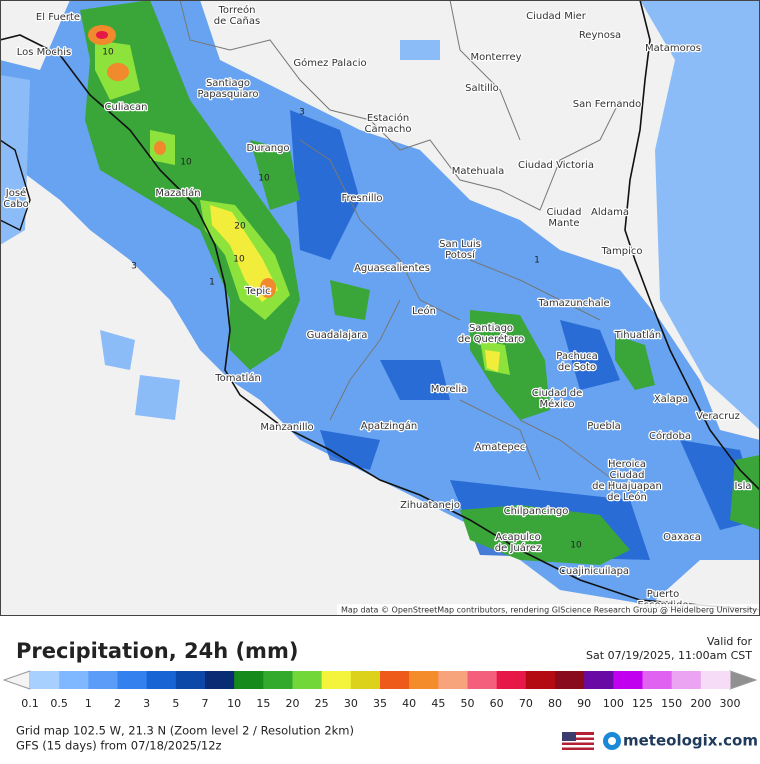  I want to click on city-label: Gómez Palacio, so click(329, 63).